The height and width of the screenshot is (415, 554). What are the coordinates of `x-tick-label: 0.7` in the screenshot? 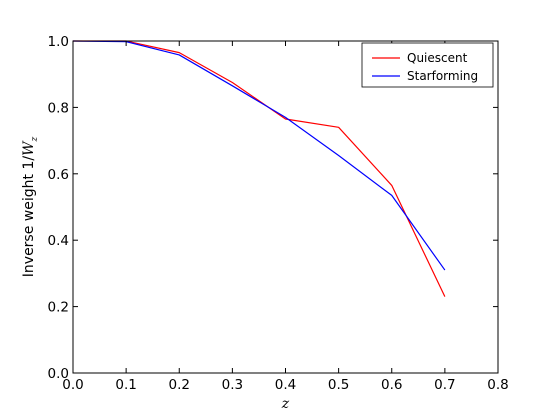 It's located at (444, 385).